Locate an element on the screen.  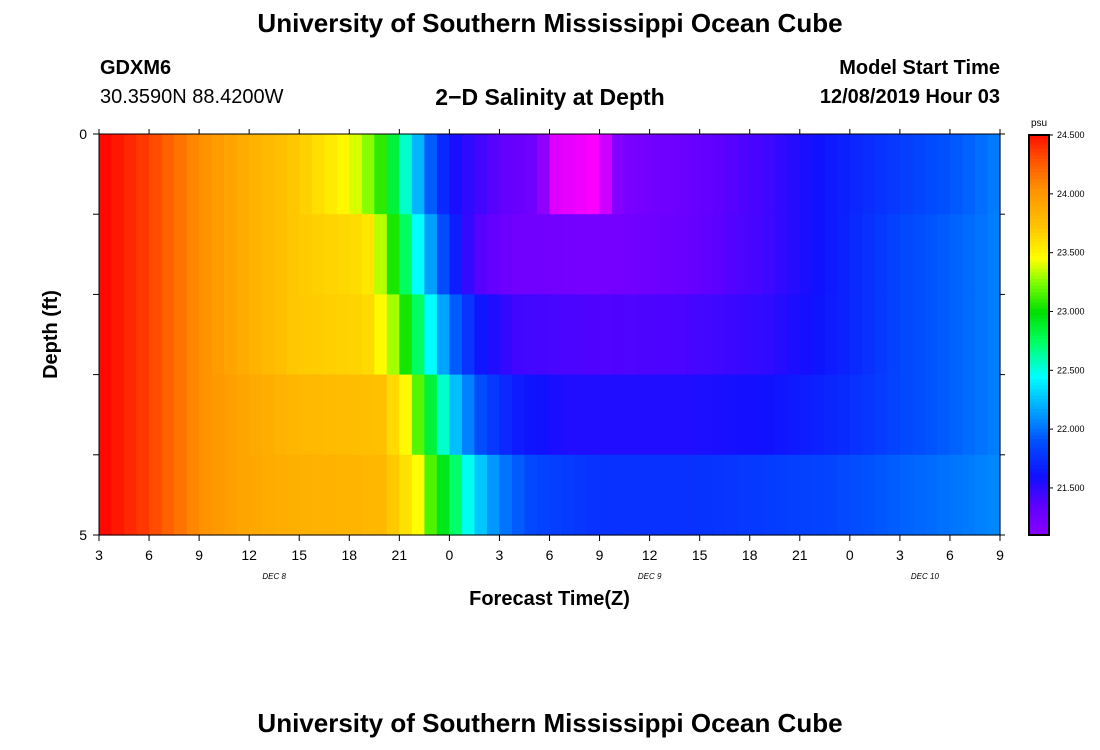
x-tick-label: 18 is located at coordinates (349, 555).